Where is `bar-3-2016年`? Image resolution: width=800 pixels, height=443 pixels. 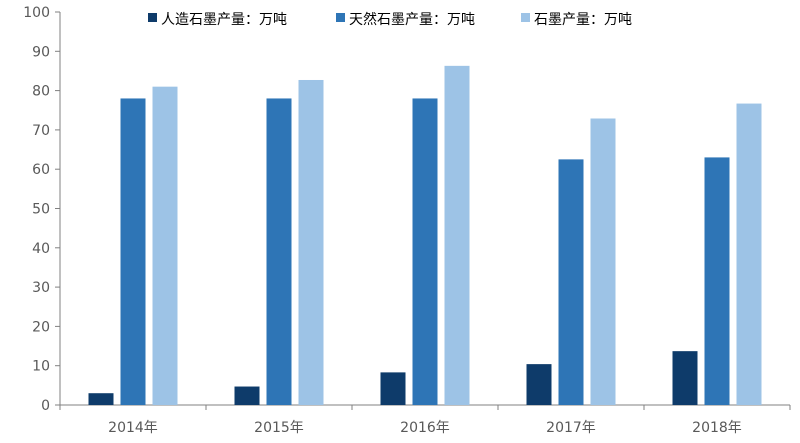
bar-3-2016年 is located at coordinates (457, 235).